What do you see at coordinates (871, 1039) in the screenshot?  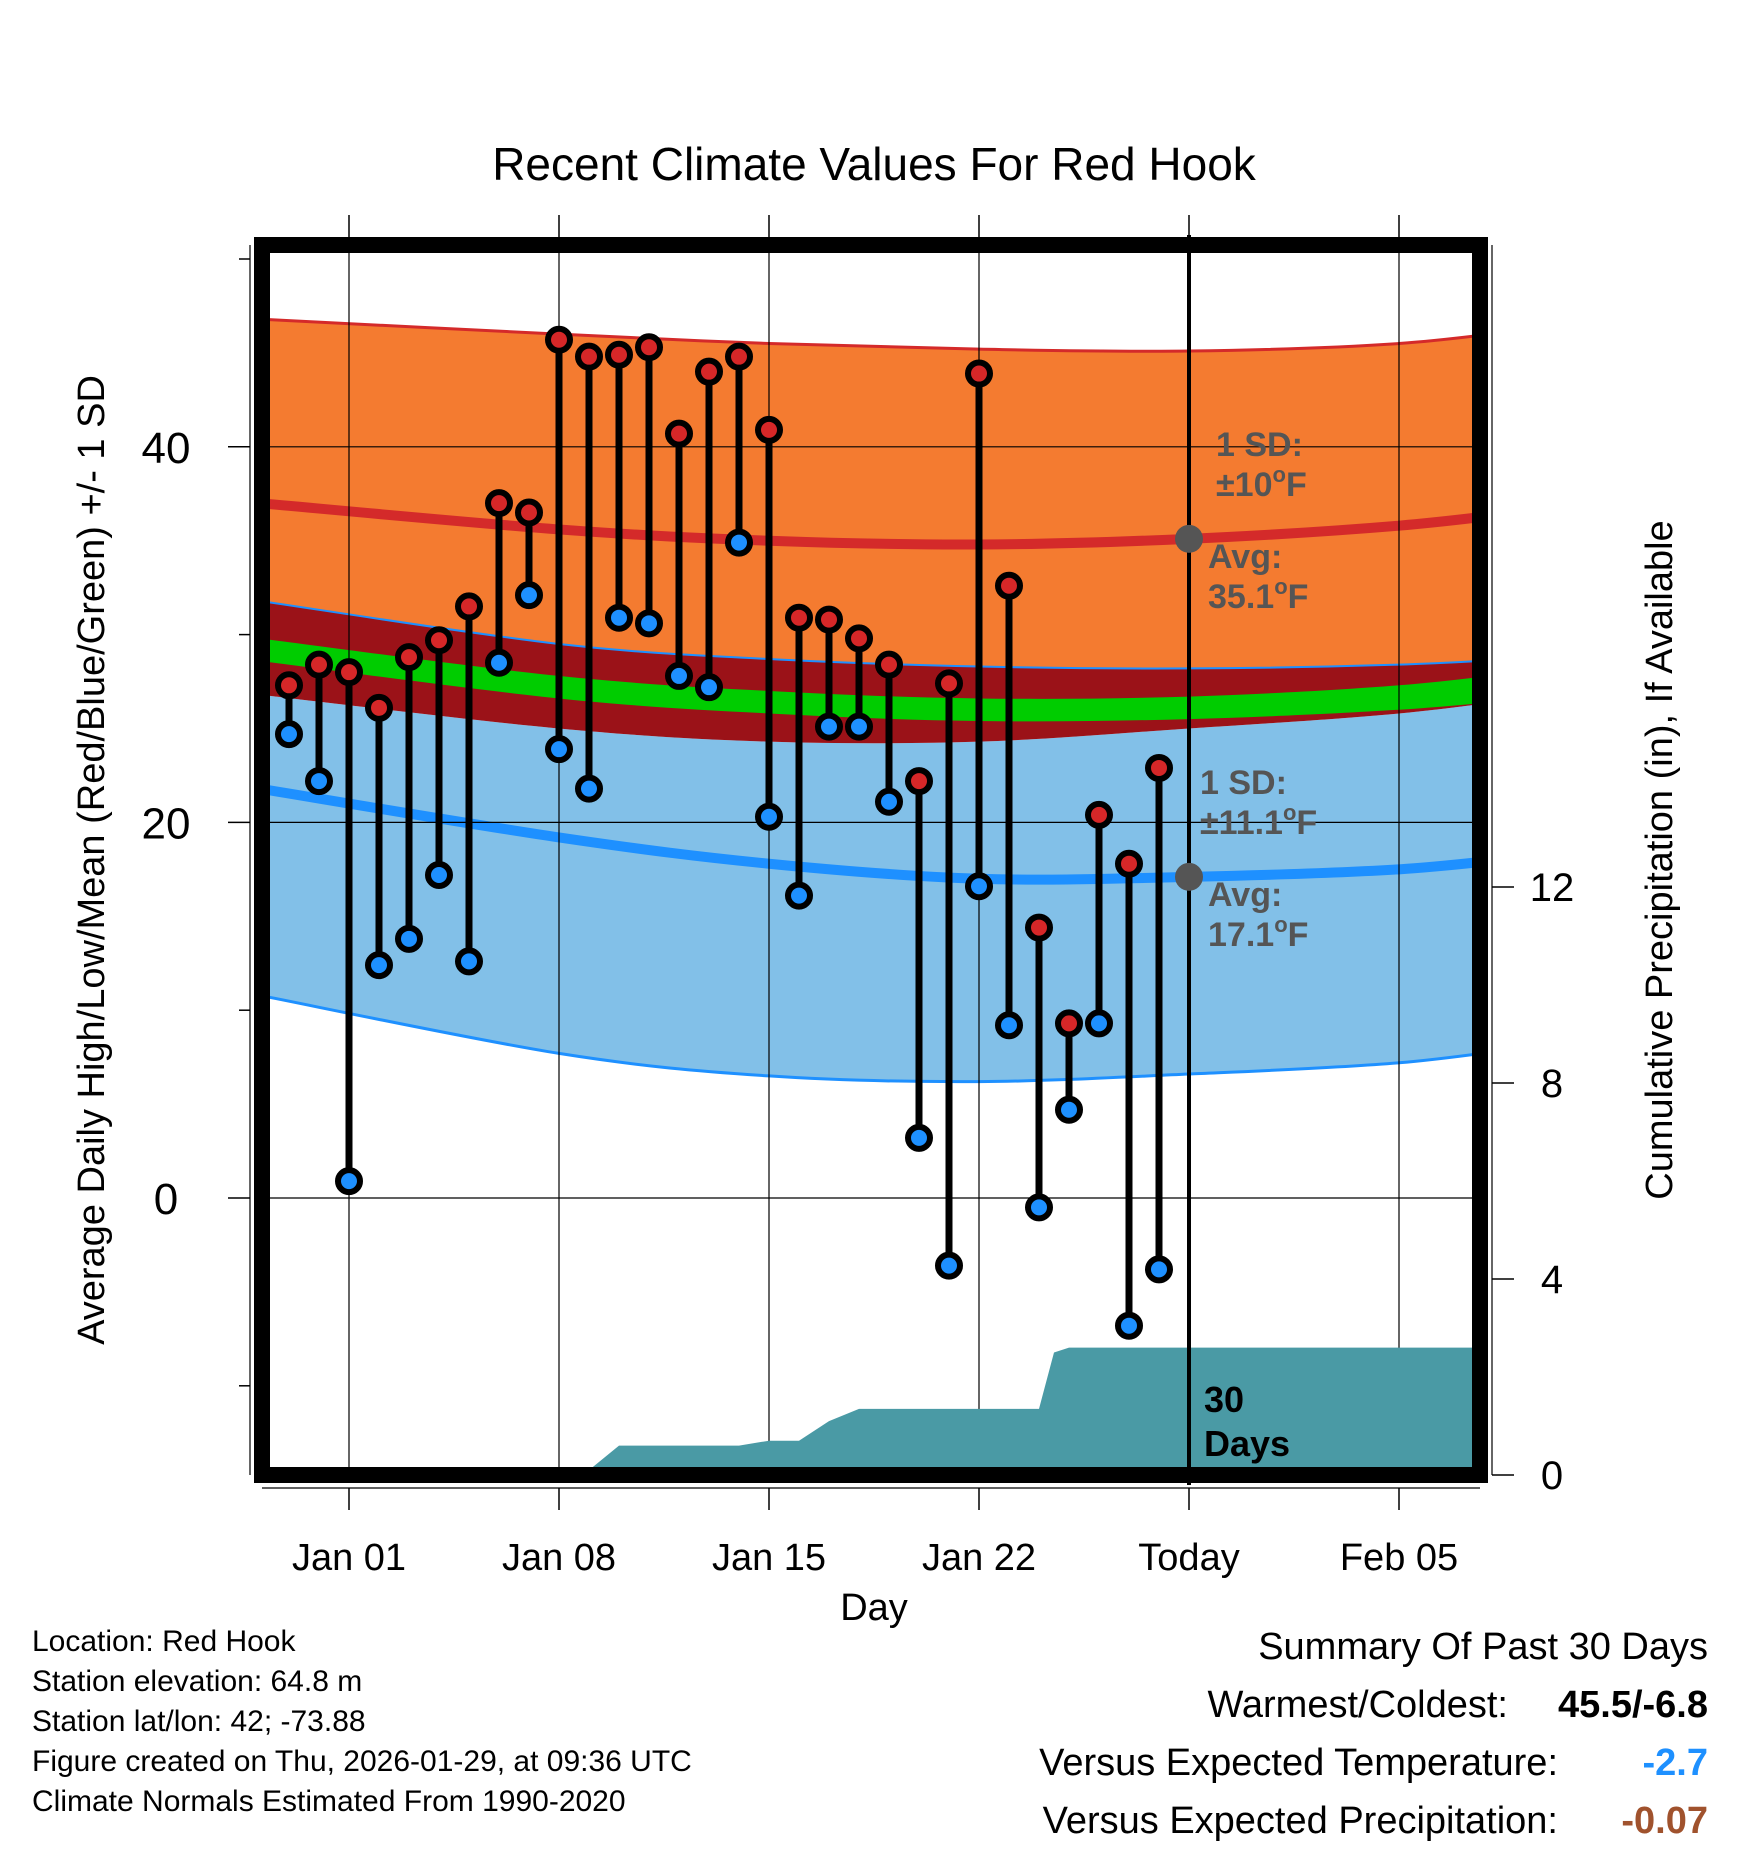 I see `low-sd-lower-line` at bounding box center [871, 1039].